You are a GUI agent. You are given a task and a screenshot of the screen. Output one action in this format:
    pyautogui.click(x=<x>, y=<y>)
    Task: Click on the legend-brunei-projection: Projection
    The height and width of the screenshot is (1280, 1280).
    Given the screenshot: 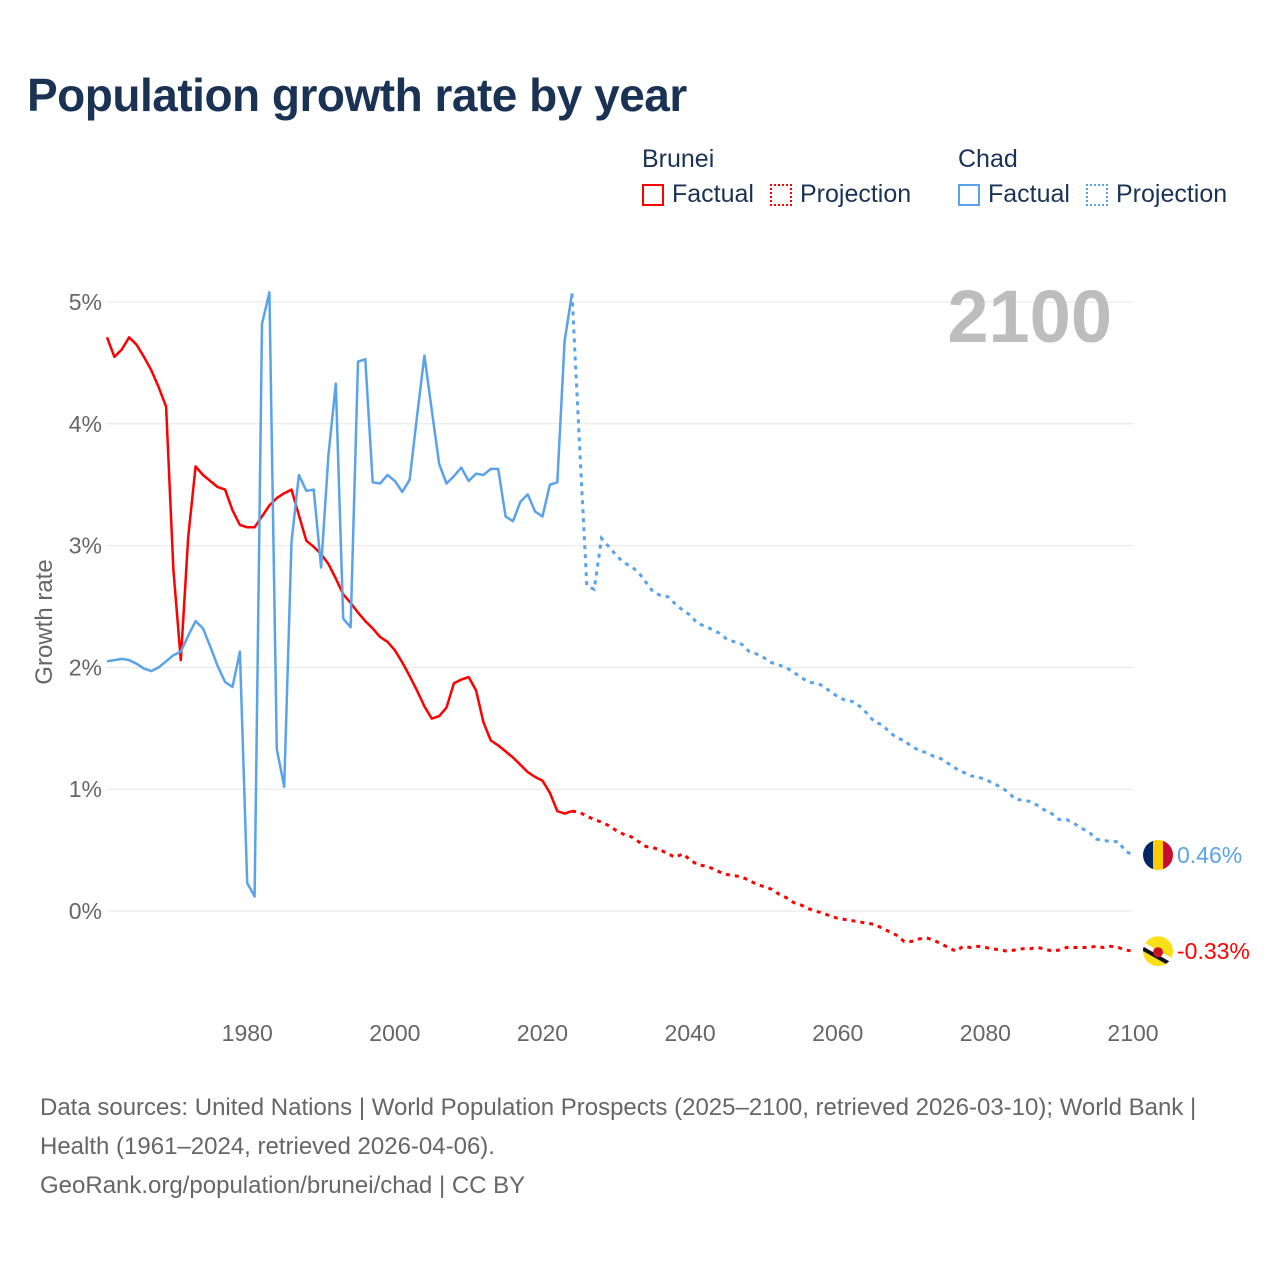 What is the action you would take?
    pyautogui.click(x=840, y=194)
    